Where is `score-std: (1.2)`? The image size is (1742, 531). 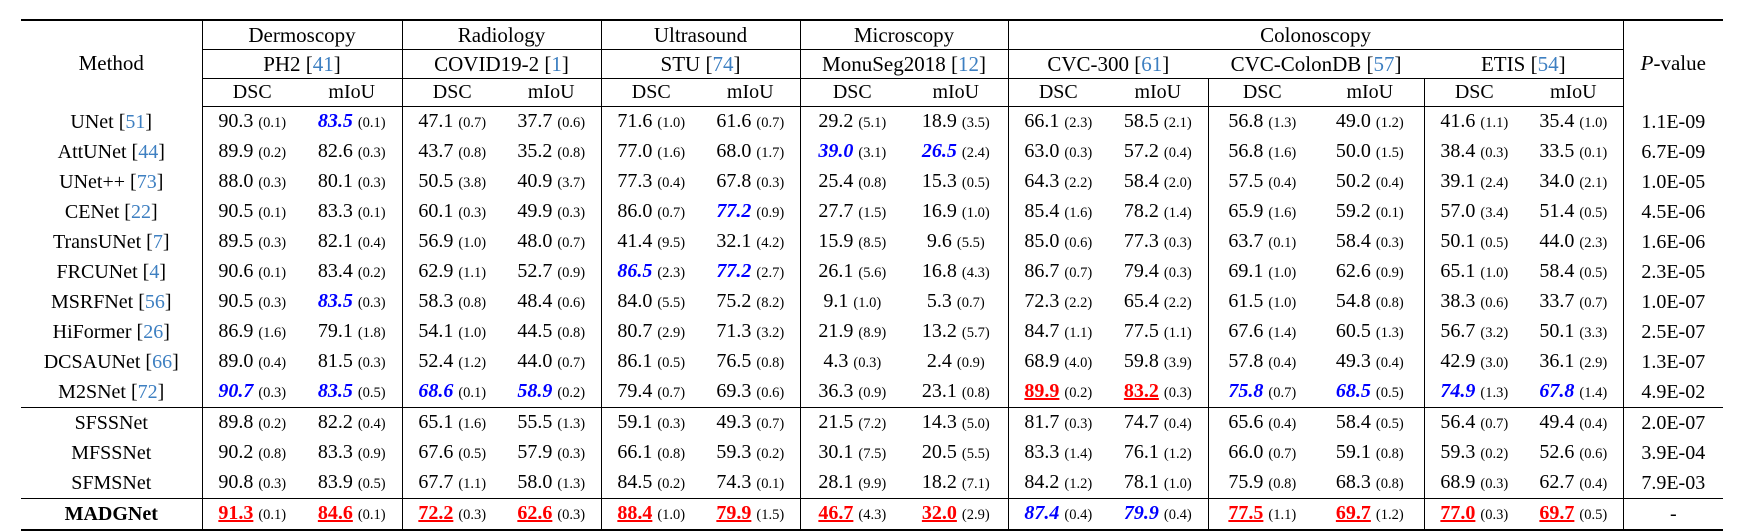 score-std: (1.2) is located at coordinates (1389, 515).